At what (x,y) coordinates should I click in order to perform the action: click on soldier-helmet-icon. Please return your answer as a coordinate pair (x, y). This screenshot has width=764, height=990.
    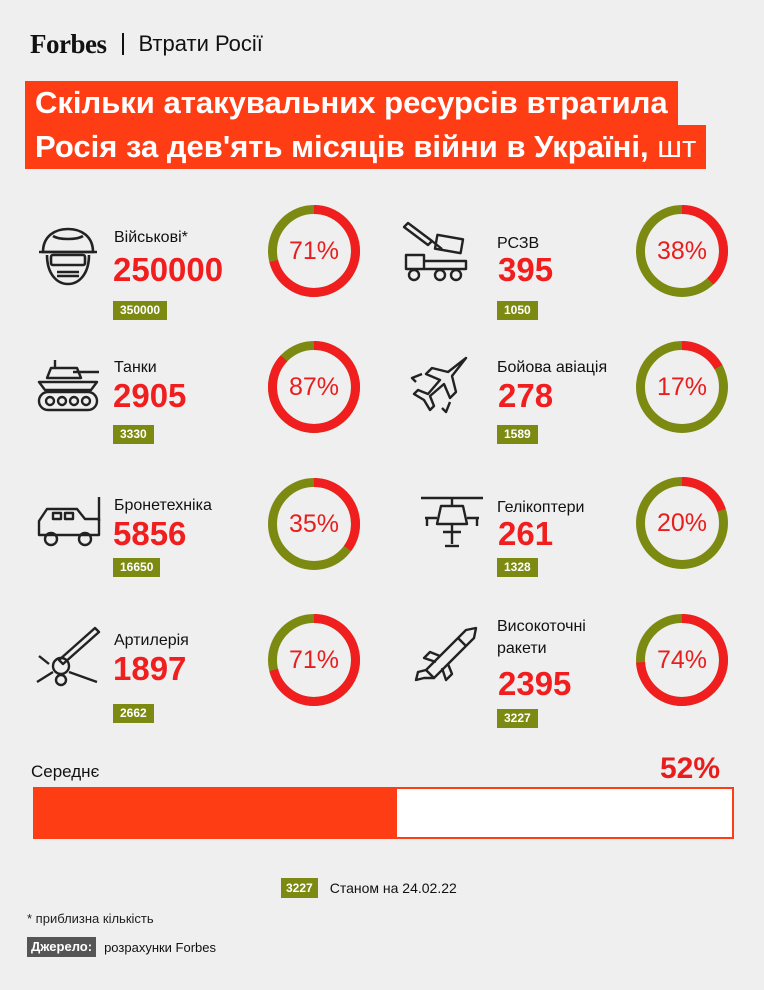
    Looking at the image, I should click on (68, 257).